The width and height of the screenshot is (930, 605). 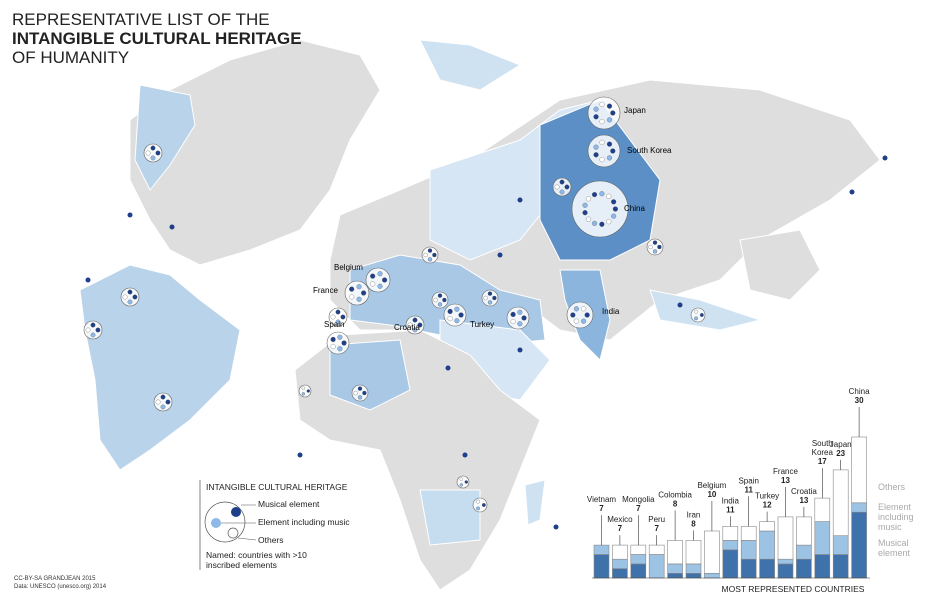 I want to click on bar-total: 12, so click(x=767, y=505).